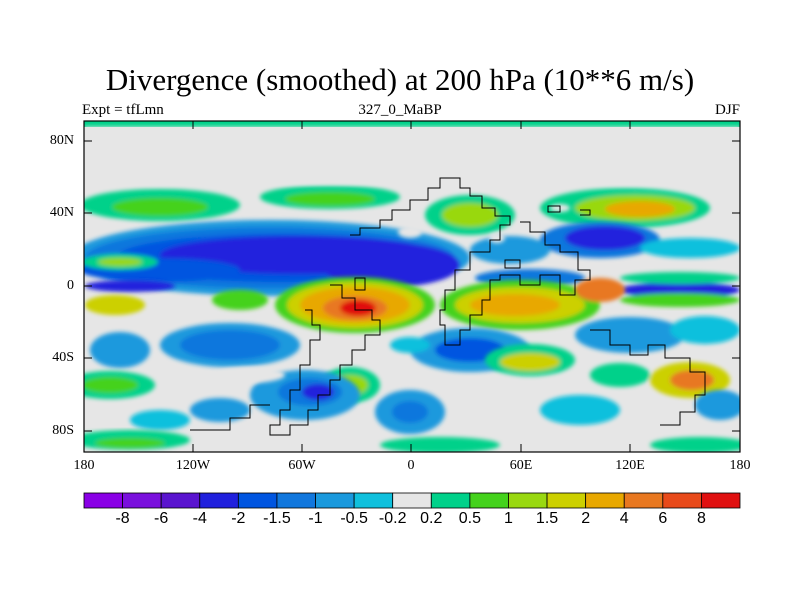 The image size is (800, 600). I want to click on colorbar-label: -0.5, so click(354, 518).